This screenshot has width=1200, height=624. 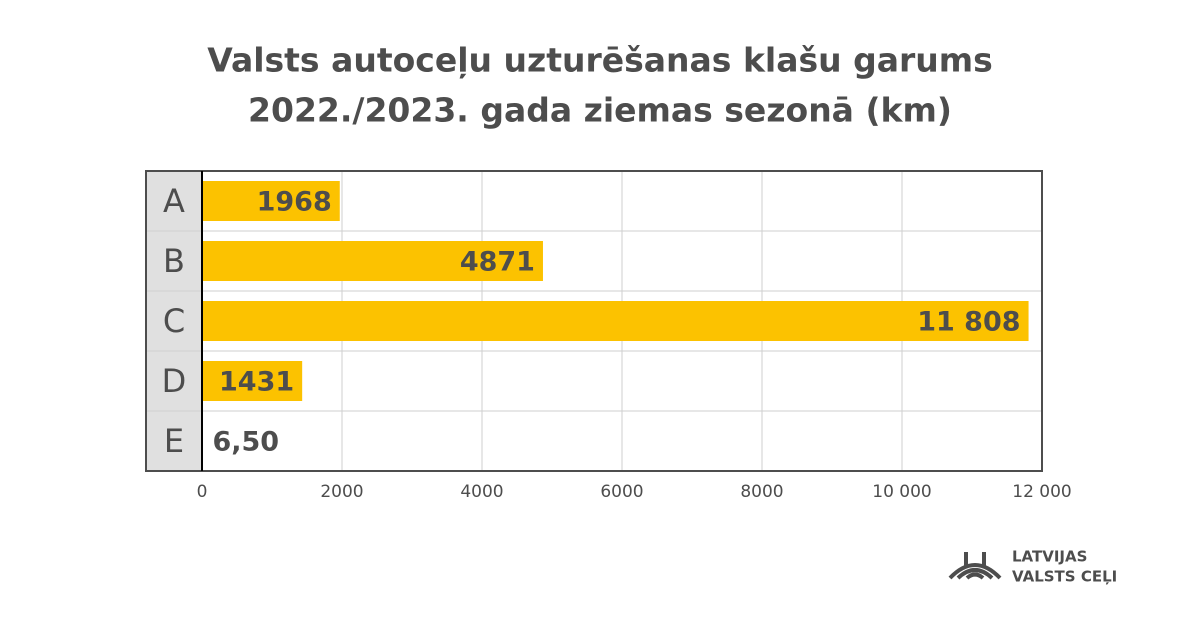 I want to click on y-tick-label: C, so click(x=174, y=321).